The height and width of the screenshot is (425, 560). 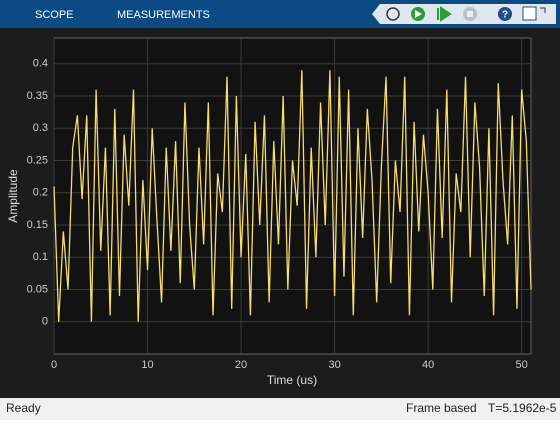 I want to click on y-tick-label: 0.35, so click(x=37, y=96).